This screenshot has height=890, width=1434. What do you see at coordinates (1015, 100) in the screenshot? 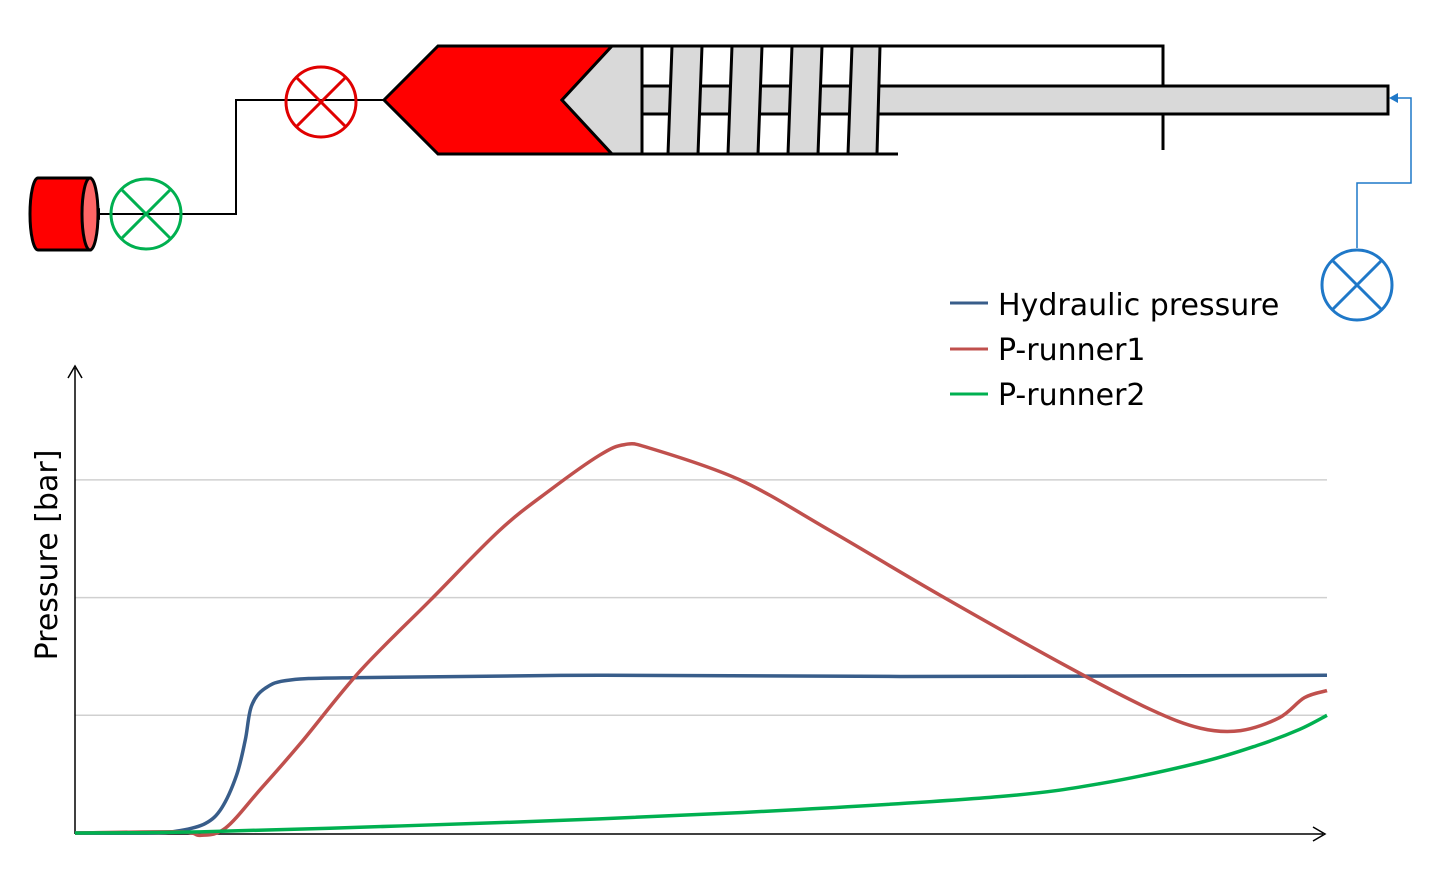
I see `screw-shaft` at bounding box center [1015, 100].